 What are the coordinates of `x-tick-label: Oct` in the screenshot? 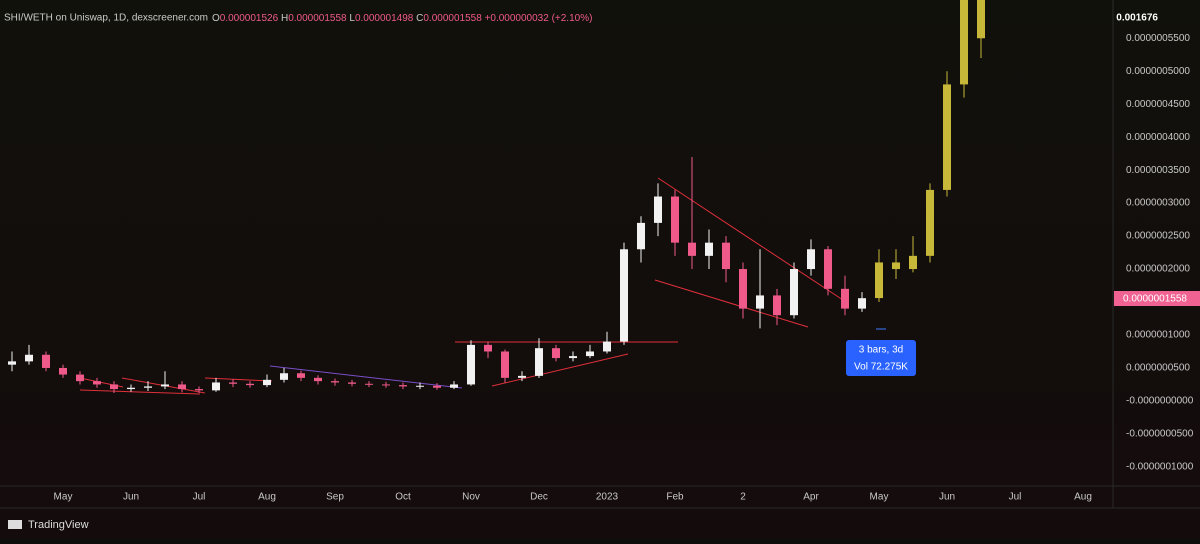 It's located at (403, 497).